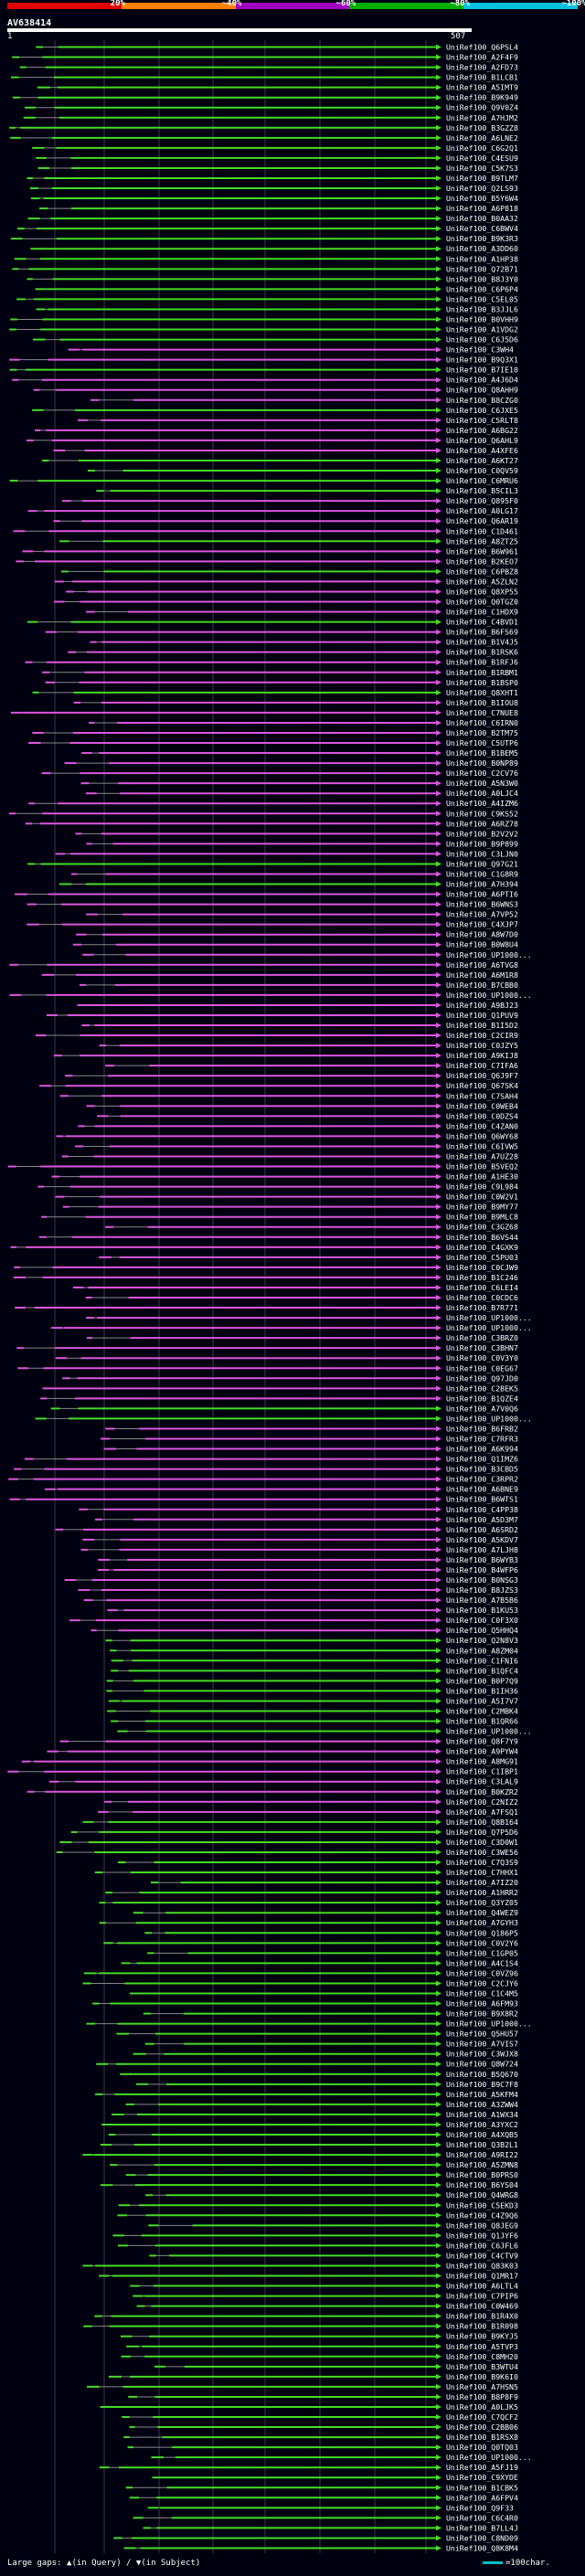 This screenshot has height=2576, width=585. Describe the element at coordinates (482, 2276) in the screenshot. I see `hit-label: UniRef100_Q1MR17` at that location.